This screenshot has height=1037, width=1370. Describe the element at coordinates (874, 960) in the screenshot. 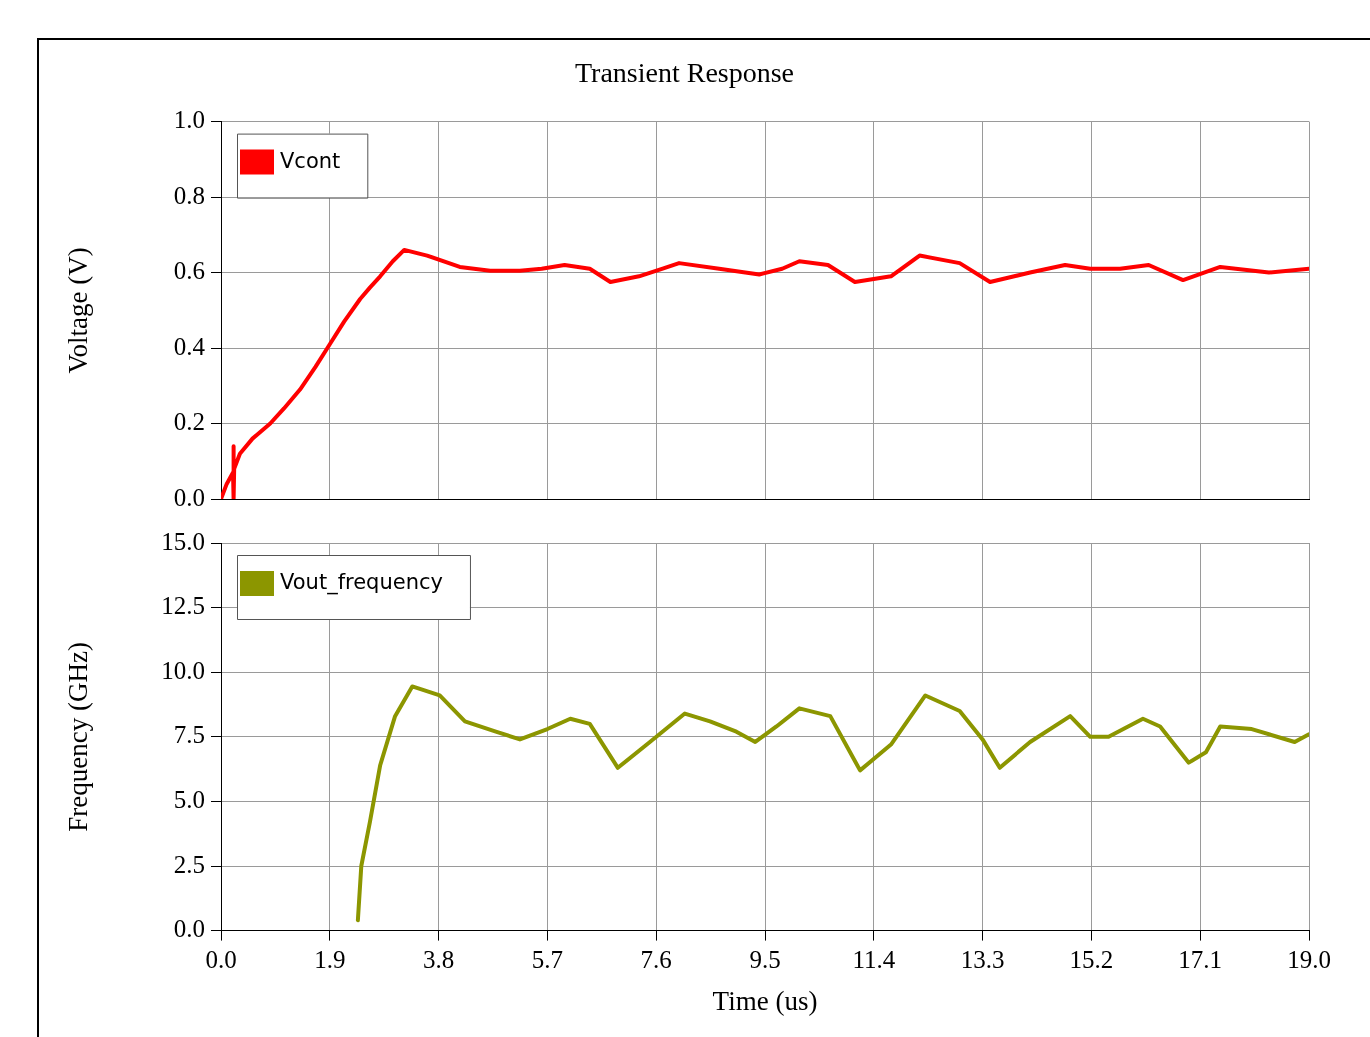

I see `x-tick-label: 11.4` at that location.